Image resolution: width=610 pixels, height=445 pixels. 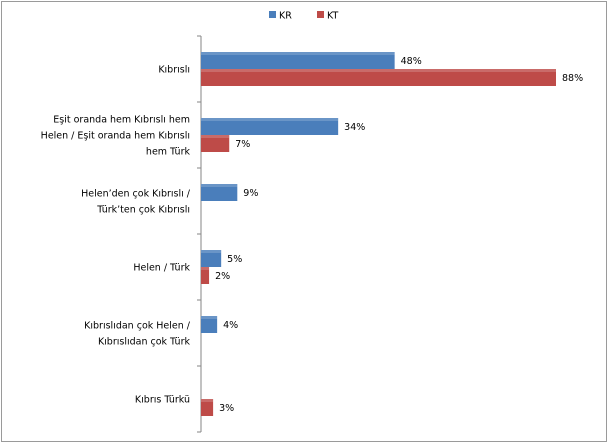 I want to click on category-label: Helen / Eşit oranda hem Kıbrıslı, so click(x=115, y=136).